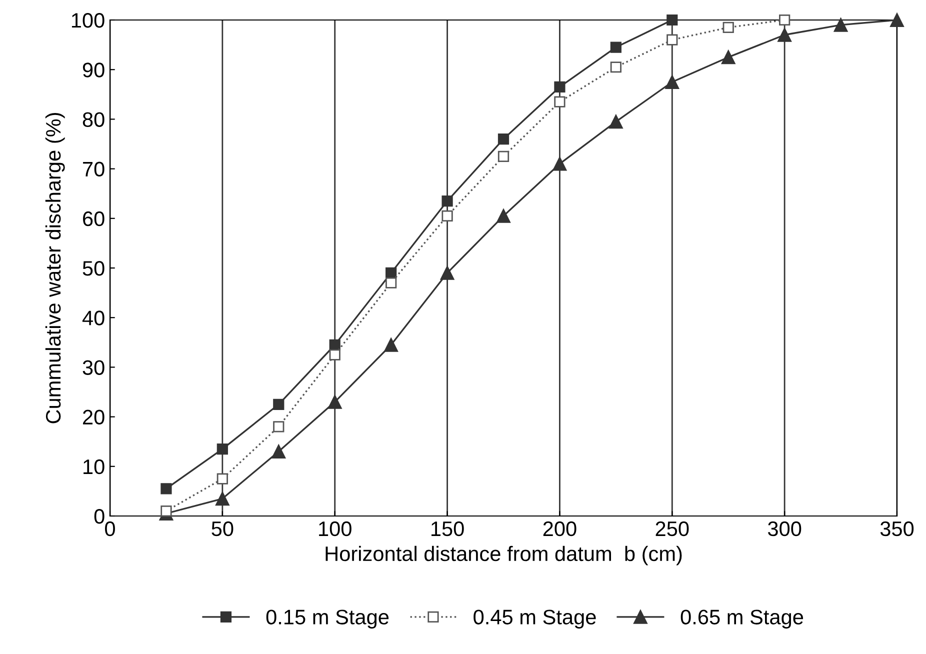 Image resolution: width=926 pixels, height=654 pixels. Describe the element at coordinates (535, 619) in the screenshot. I see `legend-label: 0.45 m Stage` at that location.